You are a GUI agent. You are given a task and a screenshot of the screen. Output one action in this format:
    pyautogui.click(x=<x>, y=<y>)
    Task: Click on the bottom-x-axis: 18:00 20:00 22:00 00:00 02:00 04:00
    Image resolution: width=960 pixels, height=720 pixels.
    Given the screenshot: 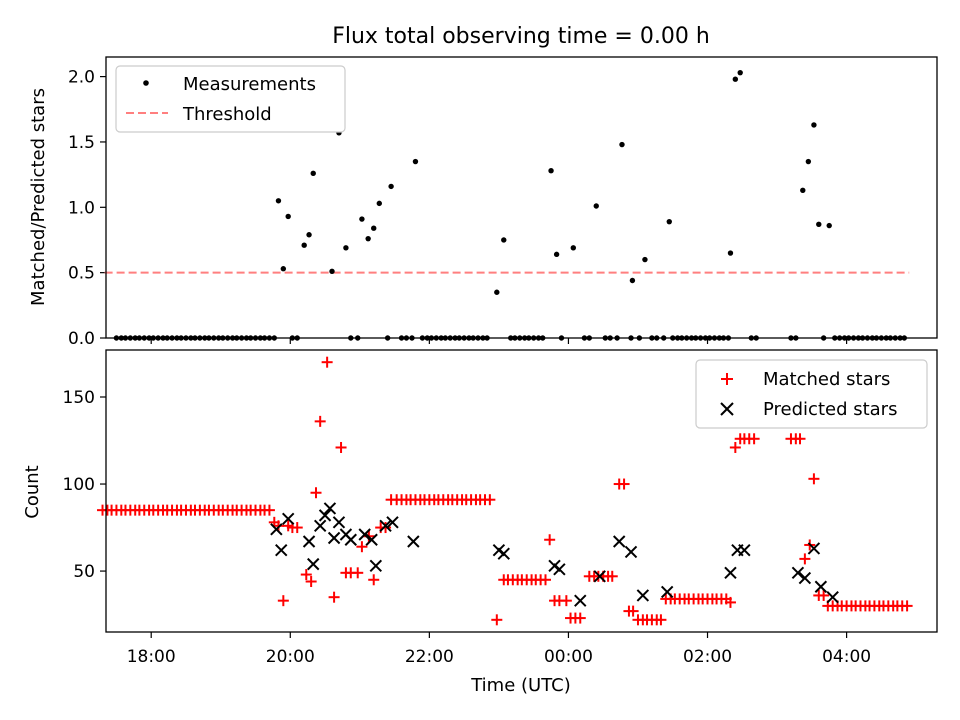 What is the action you would take?
    pyautogui.click(x=499, y=649)
    